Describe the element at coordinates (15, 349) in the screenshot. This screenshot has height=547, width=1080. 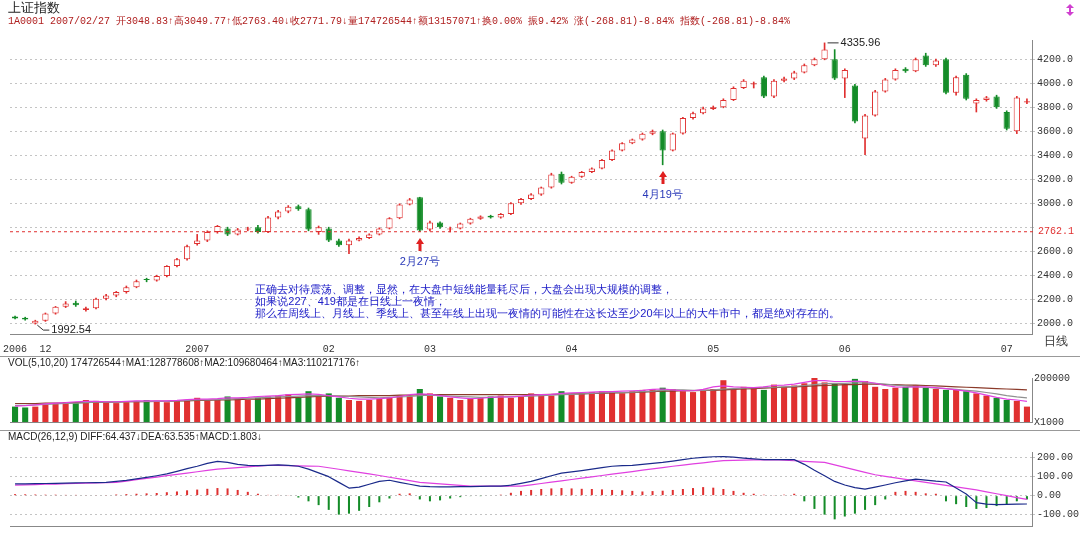
I see `x-tick-label: 2006` at that location.